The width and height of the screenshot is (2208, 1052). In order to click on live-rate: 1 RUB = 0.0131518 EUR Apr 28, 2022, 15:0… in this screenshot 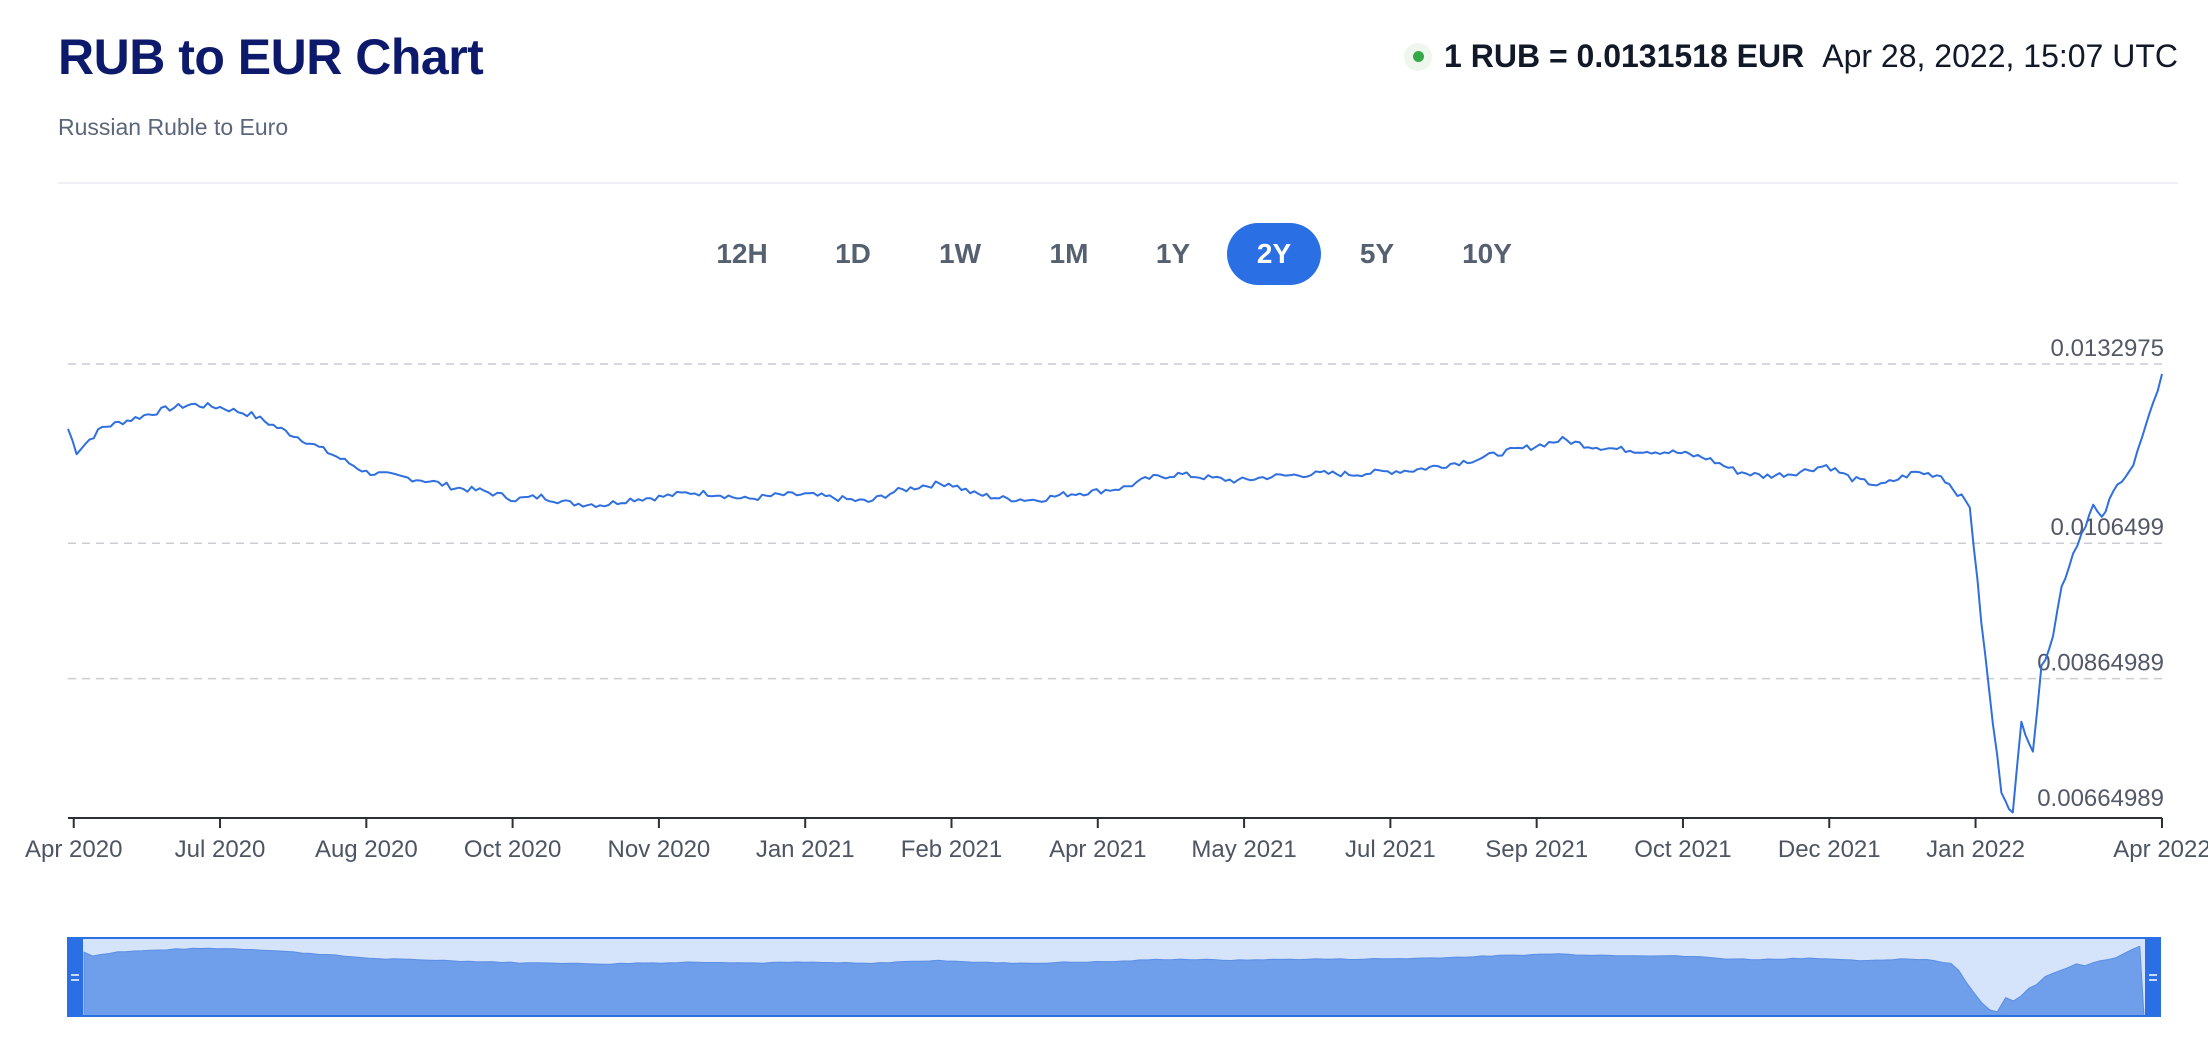, I will do `click(1791, 56)`.